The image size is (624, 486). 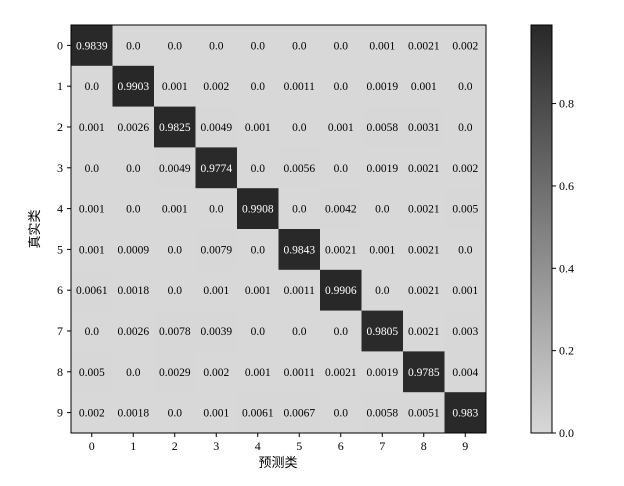 What do you see at coordinates (566, 433) in the screenshot?
I see `colorbar-tick-label: 0.0` at bounding box center [566, 433].